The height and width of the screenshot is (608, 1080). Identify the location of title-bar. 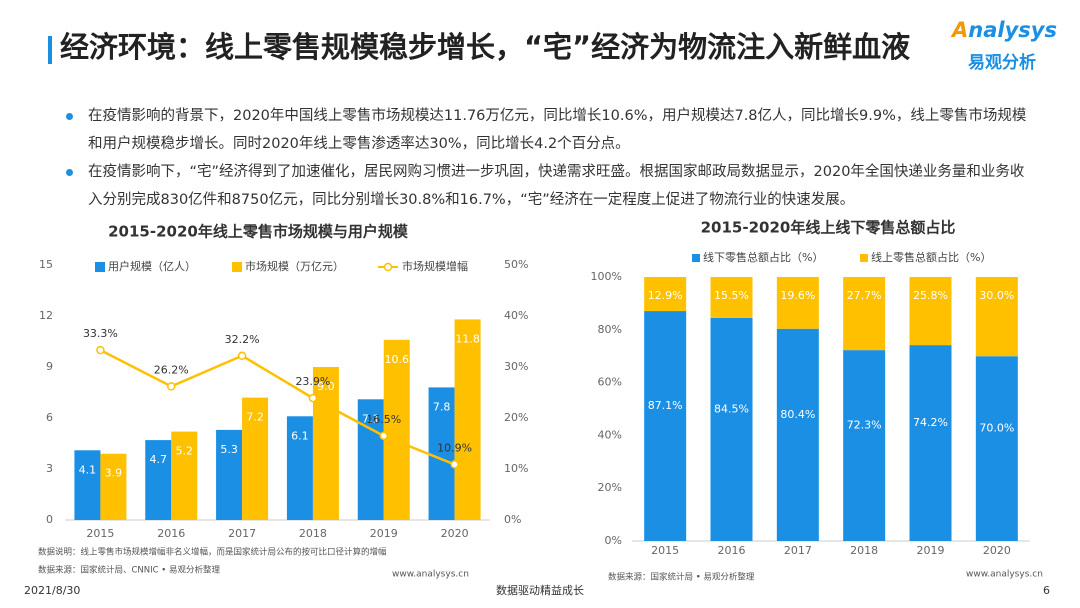
(50, 50).